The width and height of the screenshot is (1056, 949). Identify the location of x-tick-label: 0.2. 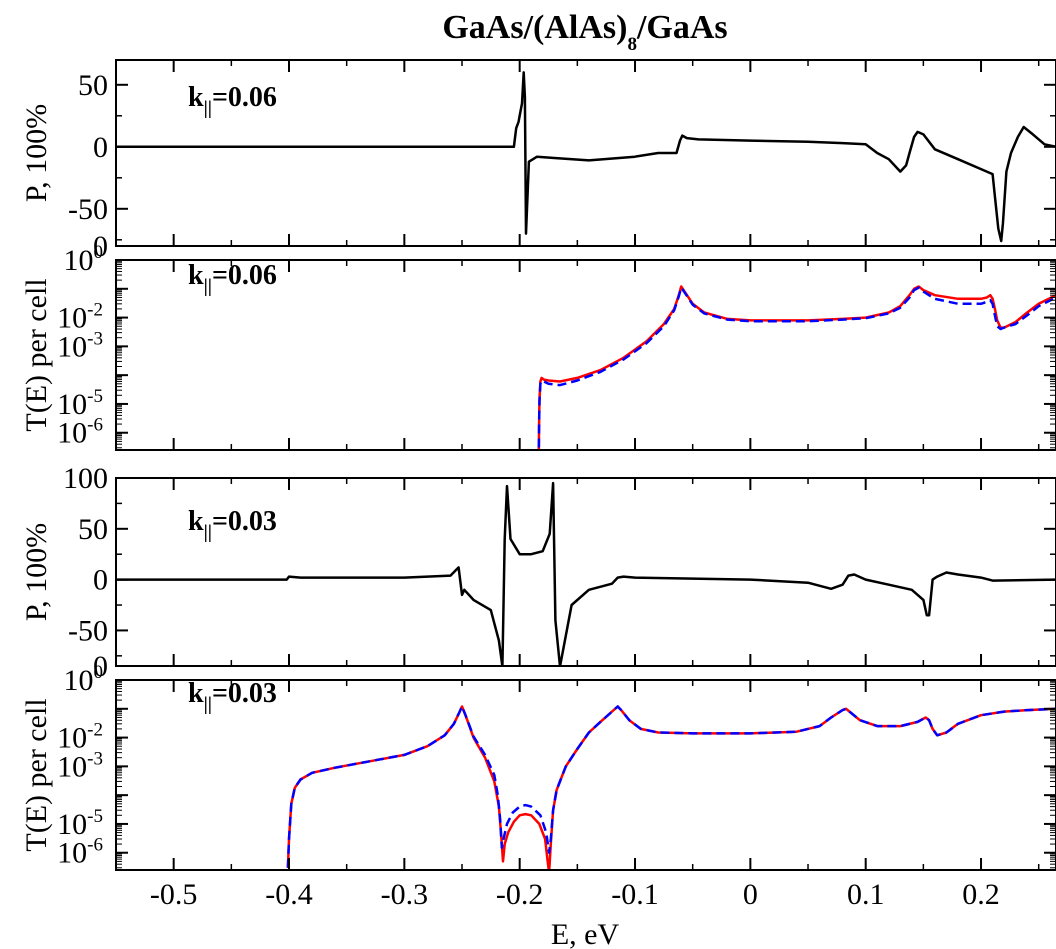
(981, 894).